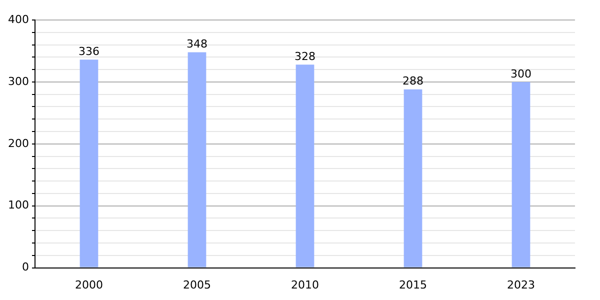 This screenshot has width=600, height=300. I want to click on x-tick-label: 2005, so click(196, 285).